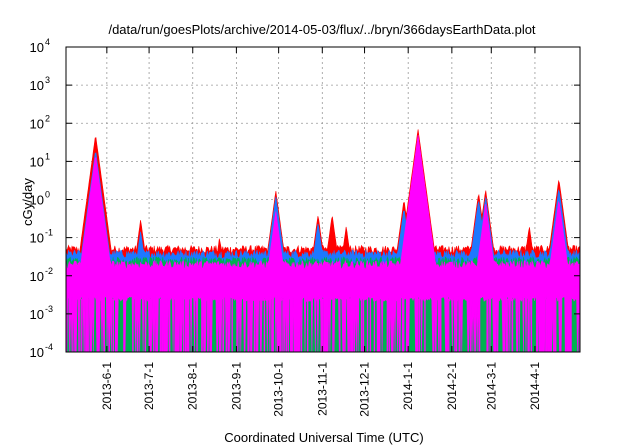 This screenshot has width=640, height=448. What do you see at coordinates (149, 386) in the screenshot?
I see `x-tick-label: 2013-7-1` at bounding box center [149, 386].